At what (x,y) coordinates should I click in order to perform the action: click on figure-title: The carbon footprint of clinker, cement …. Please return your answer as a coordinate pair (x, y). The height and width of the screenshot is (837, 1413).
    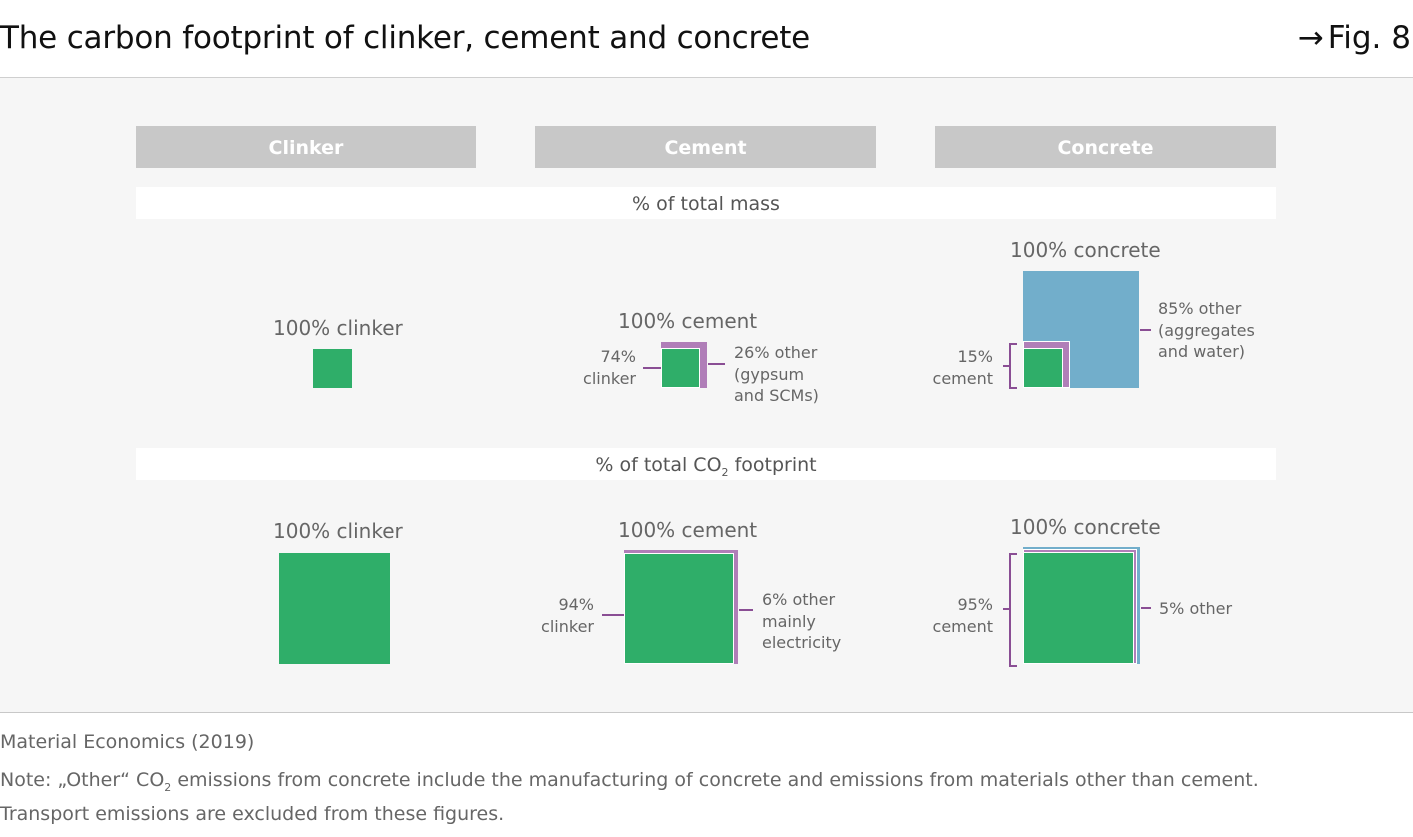
    Looking at the image, I should click on (405, 38).